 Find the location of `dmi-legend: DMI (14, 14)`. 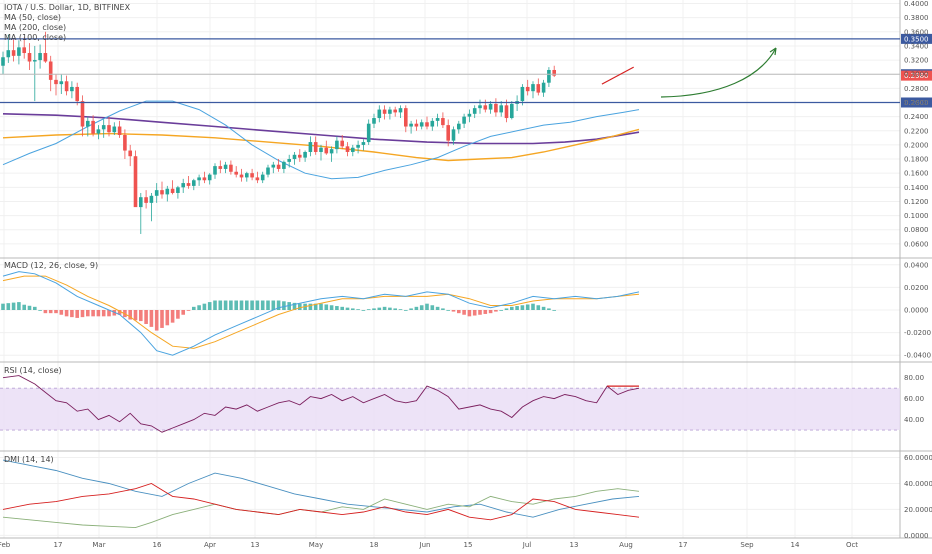

dmi-legend: DMI (14, 14) is located at coordinates (29, 460).